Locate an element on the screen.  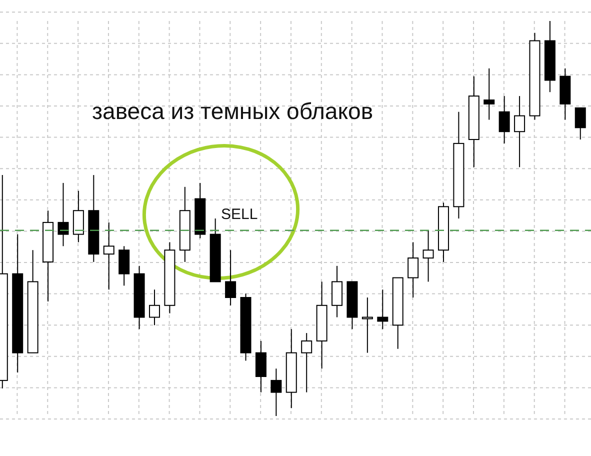
text: завеса из темных облаков is located at coordinates (233, 111).